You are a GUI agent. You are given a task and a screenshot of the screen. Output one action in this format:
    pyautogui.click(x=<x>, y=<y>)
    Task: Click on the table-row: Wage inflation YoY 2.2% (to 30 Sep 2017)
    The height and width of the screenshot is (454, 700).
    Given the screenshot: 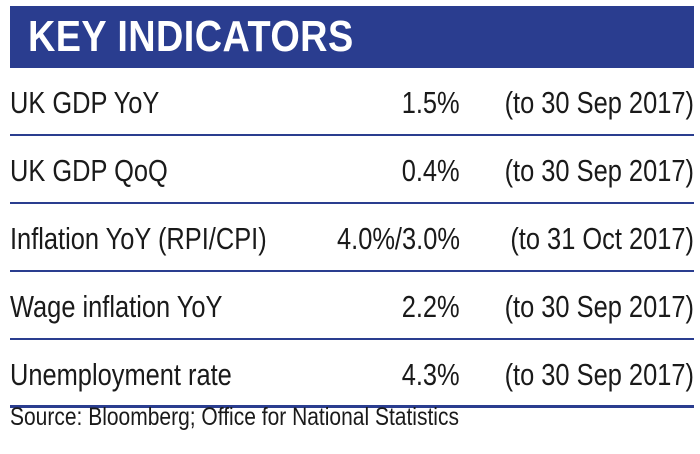 What is the action you would take?
    pyautogui.click(x=352, y=306)
    